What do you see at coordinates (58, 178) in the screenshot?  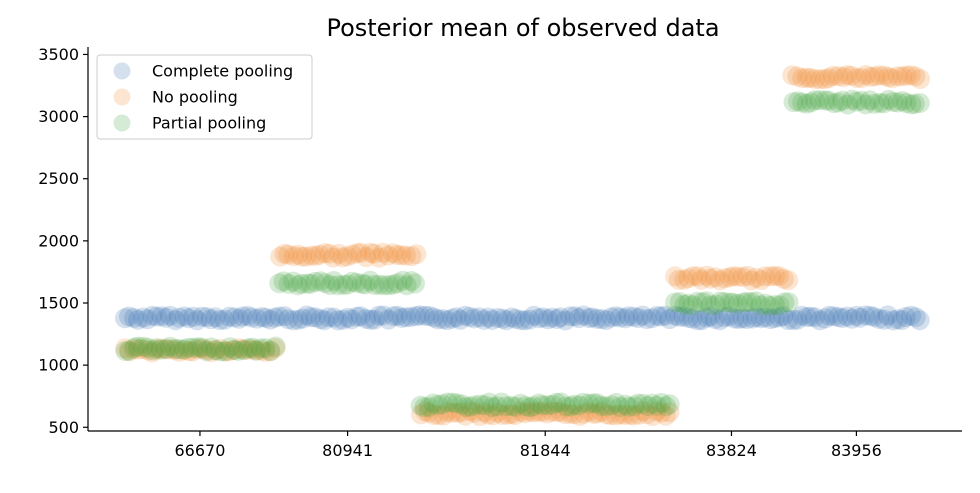 I see `y-tick-label: 2500` at bounding box center [58, 178].